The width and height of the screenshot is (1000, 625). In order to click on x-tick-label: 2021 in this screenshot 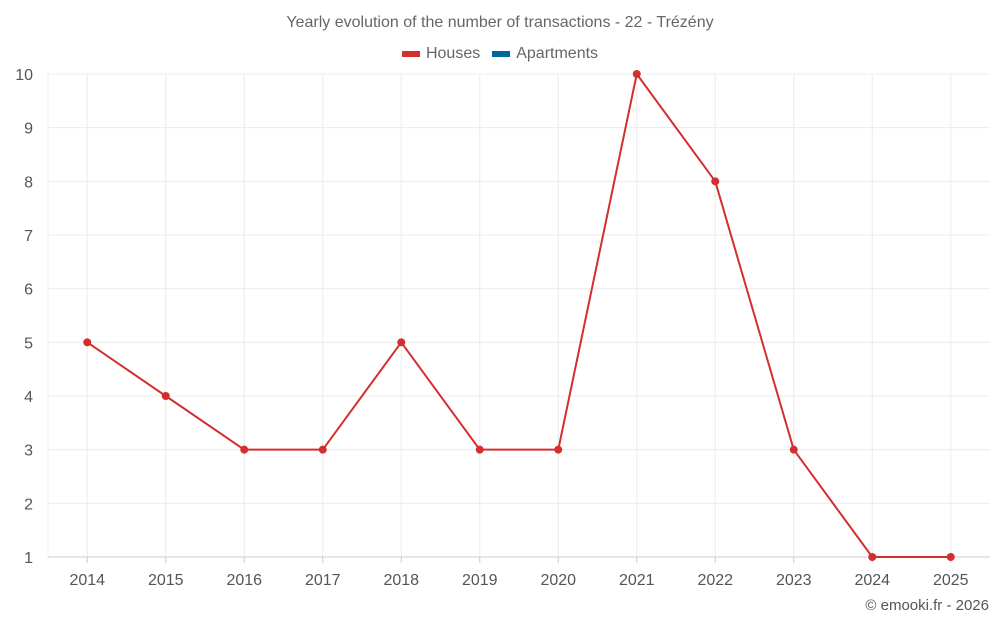, I will do `click(637, 580)`.